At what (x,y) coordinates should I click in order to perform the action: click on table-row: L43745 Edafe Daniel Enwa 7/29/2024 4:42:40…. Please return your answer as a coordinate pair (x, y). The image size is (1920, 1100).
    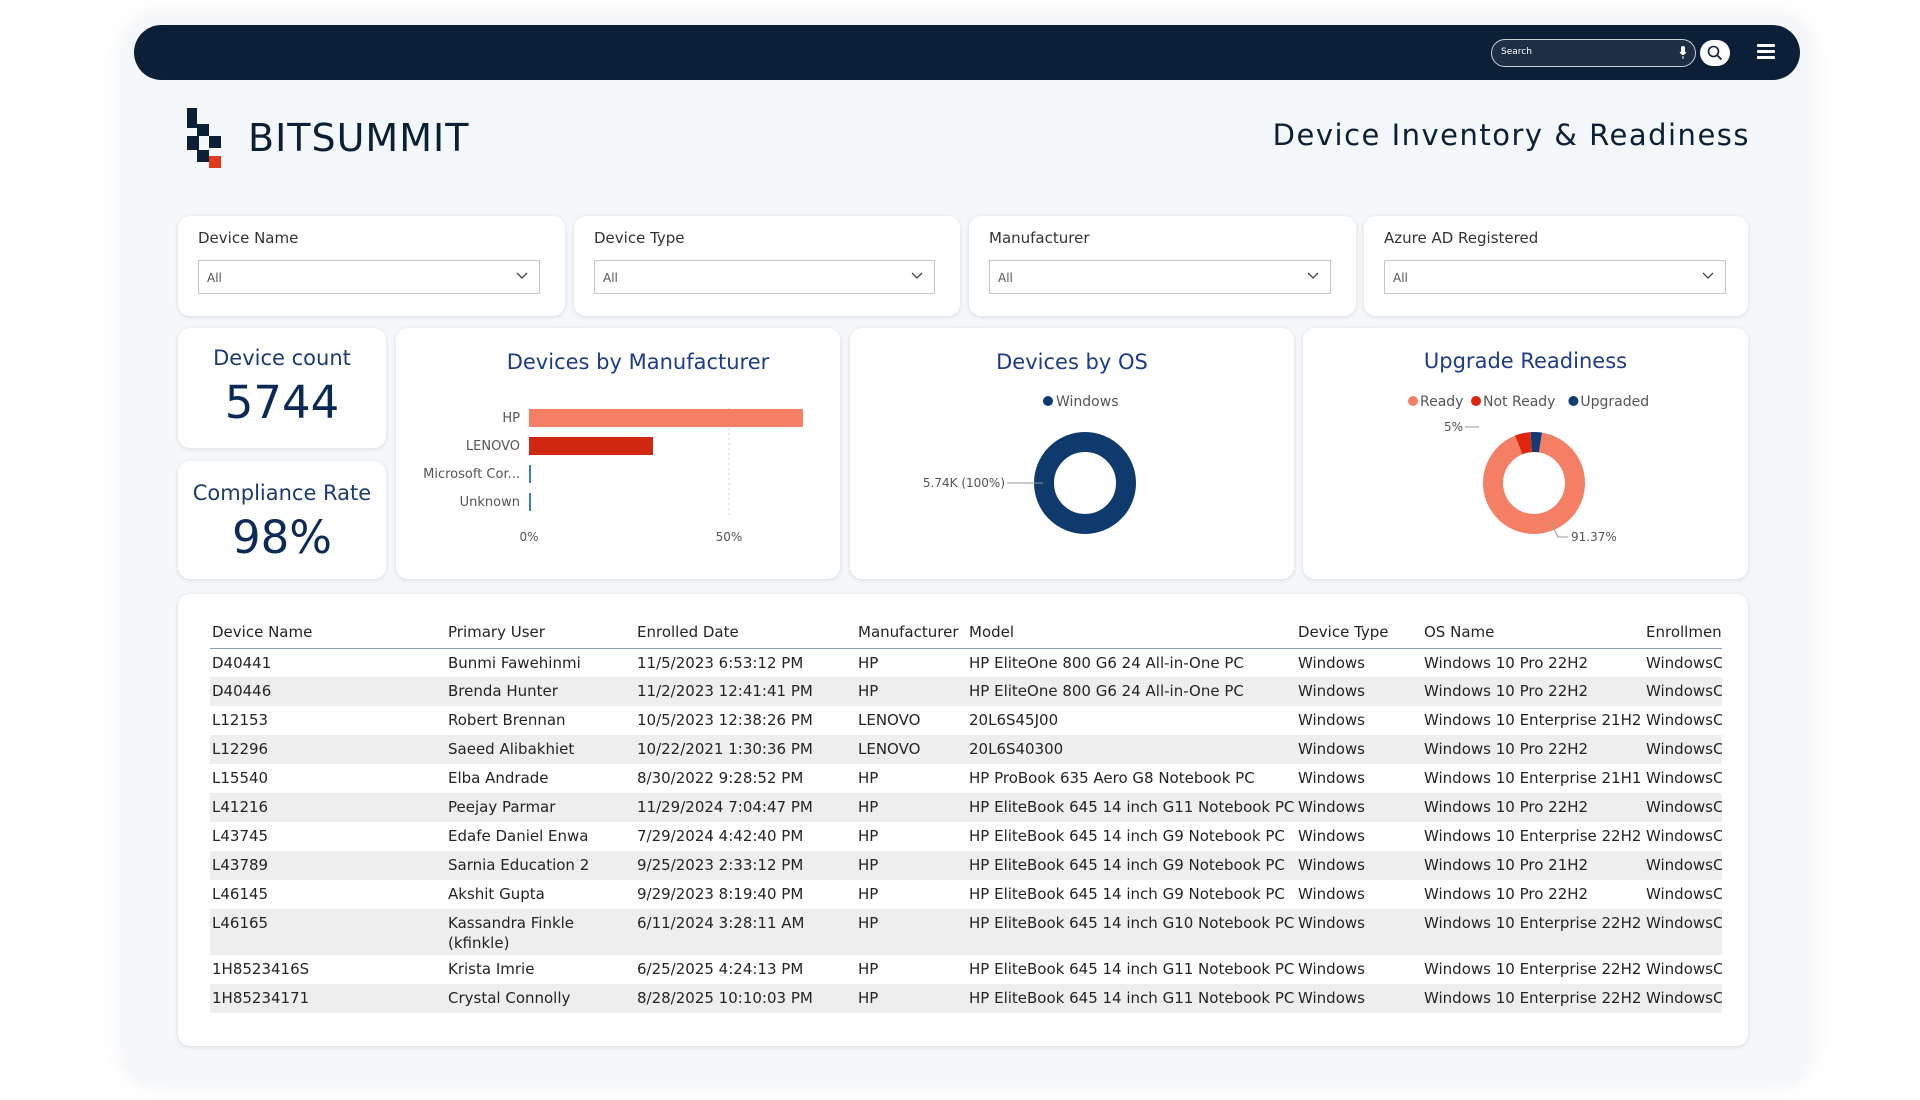
    Looking at the image, I should click on (966, 836).